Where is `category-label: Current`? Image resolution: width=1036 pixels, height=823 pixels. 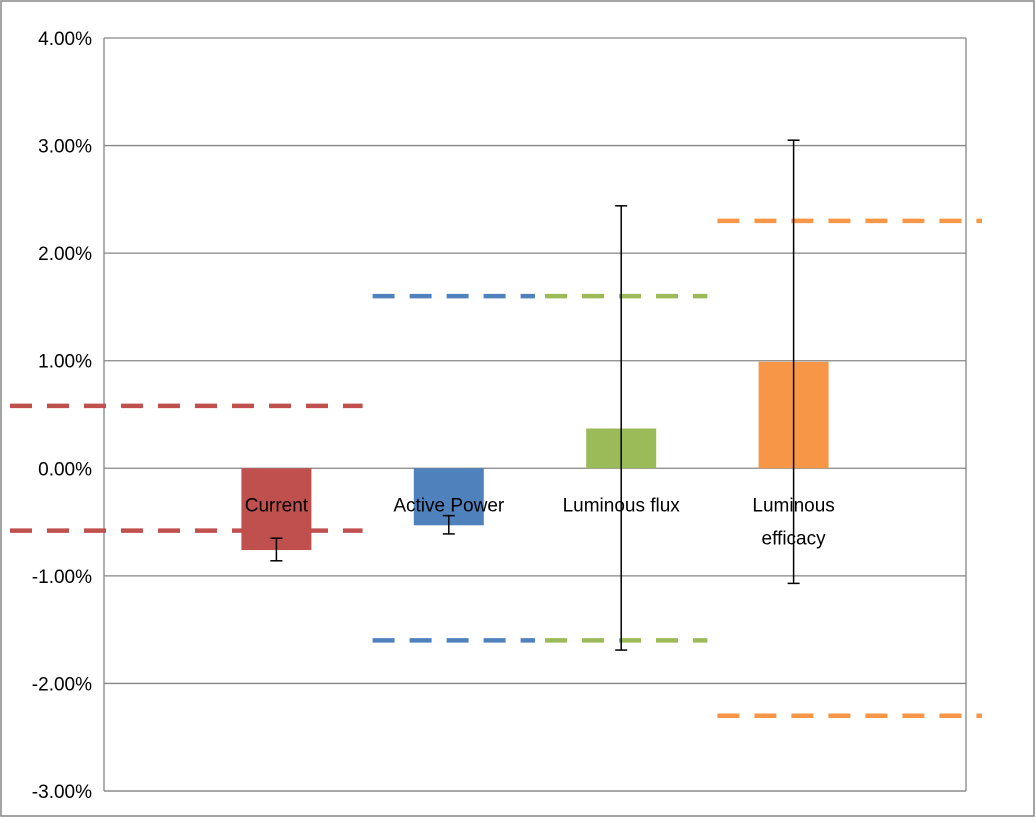
category-label: Current is located at coordinates (277, 505).